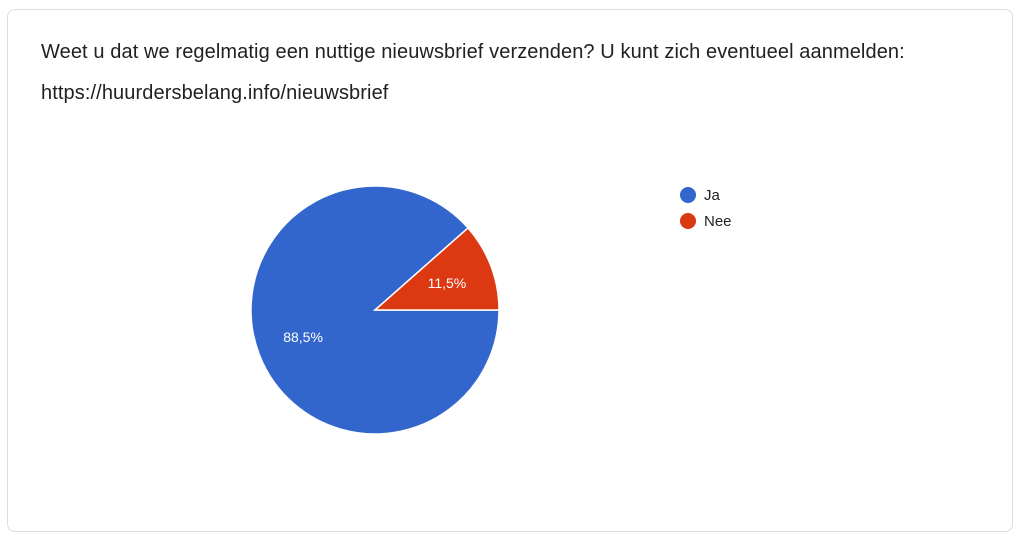 The width and height of the screenshot is (1024, 540). What do you see at coordinates (303, 337) in the screenshot?
I see `pie-label-ja: 88,5%` at bounding box center [303, 337].